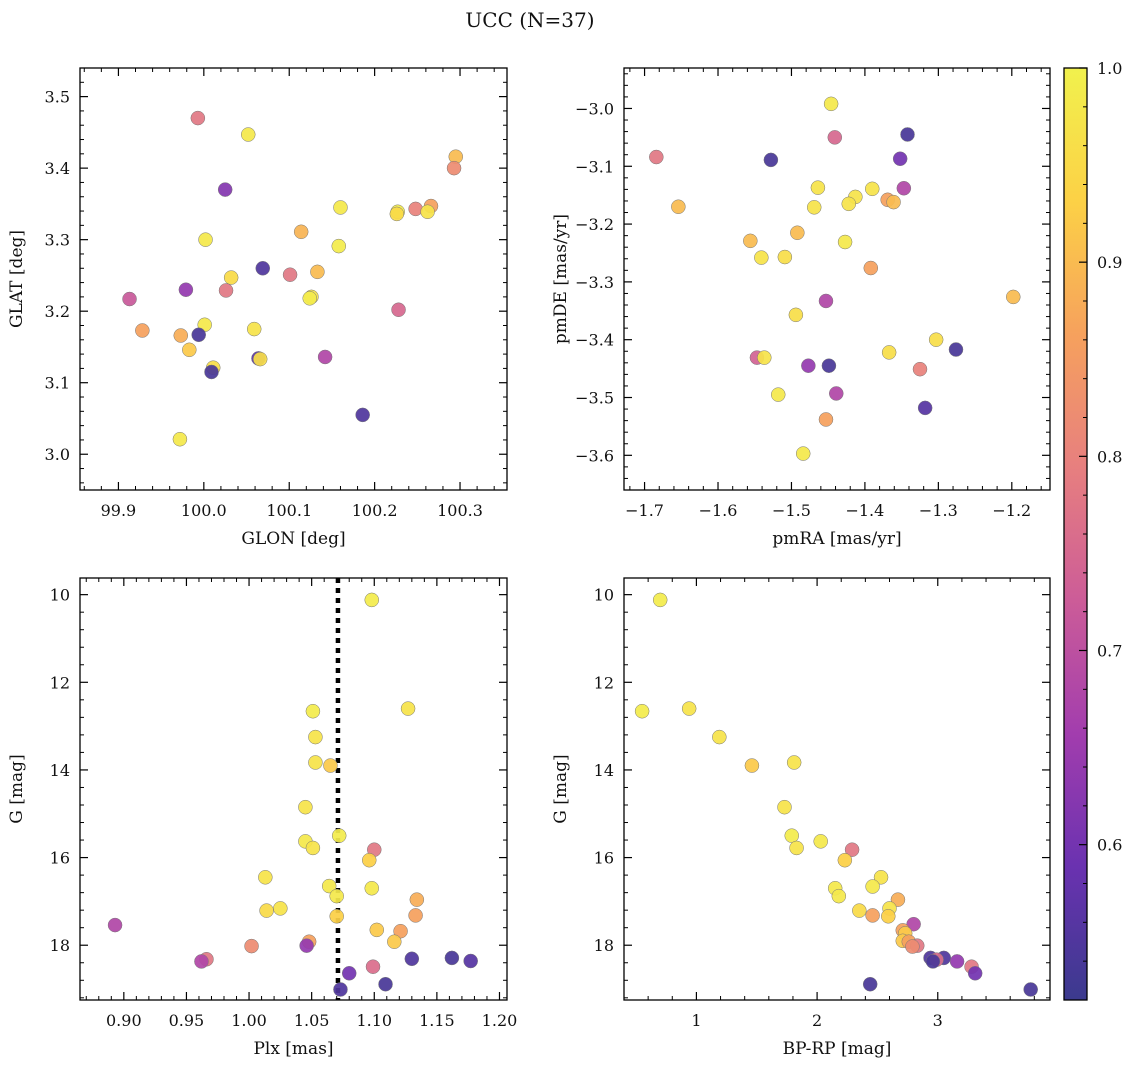 The height and width of the screenshot is (1067, 1136). What do you see at coordinates (604, 682) in the screenshot?
I see `y-tick-label: 12` at bounding box center [604, 682].